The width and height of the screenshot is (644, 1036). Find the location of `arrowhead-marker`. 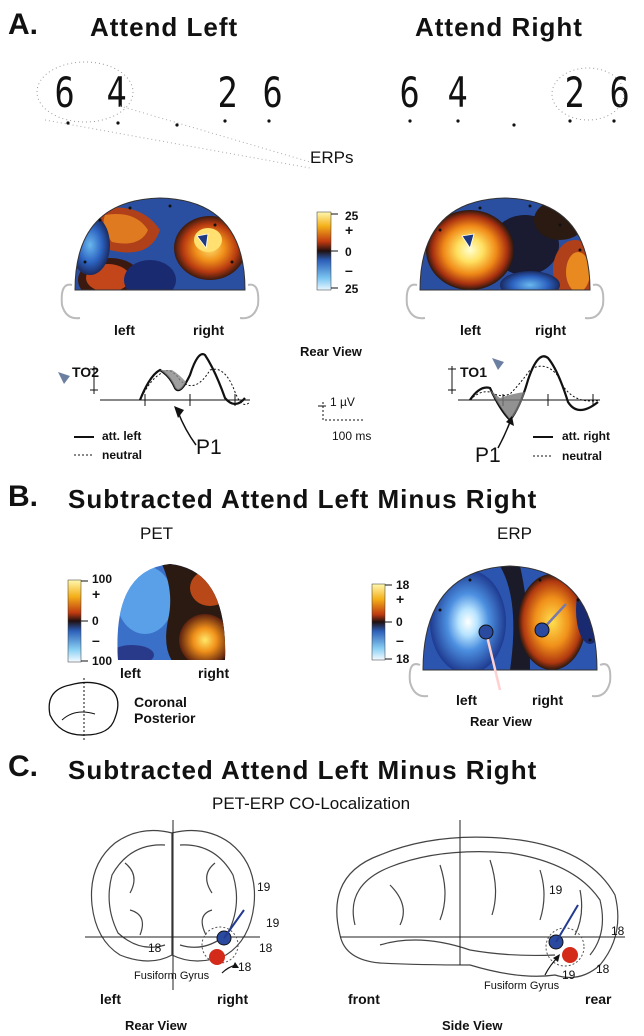

arrowhead-marker is located at coordinates (468, 241).